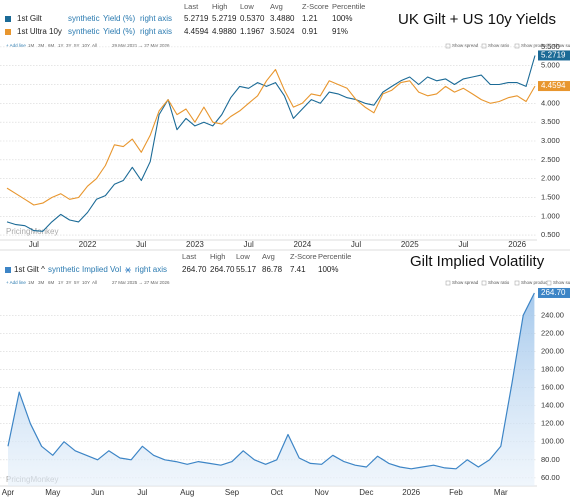 This screenshot has height=499, width=570. What do you see at coordinates (552, 314) in the screenshot?
I see `y-tick-label: 240.00` at bounding box center [552, 314].